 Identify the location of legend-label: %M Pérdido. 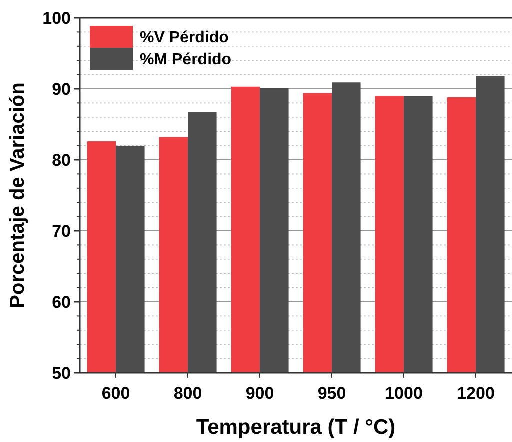
(186, 60).